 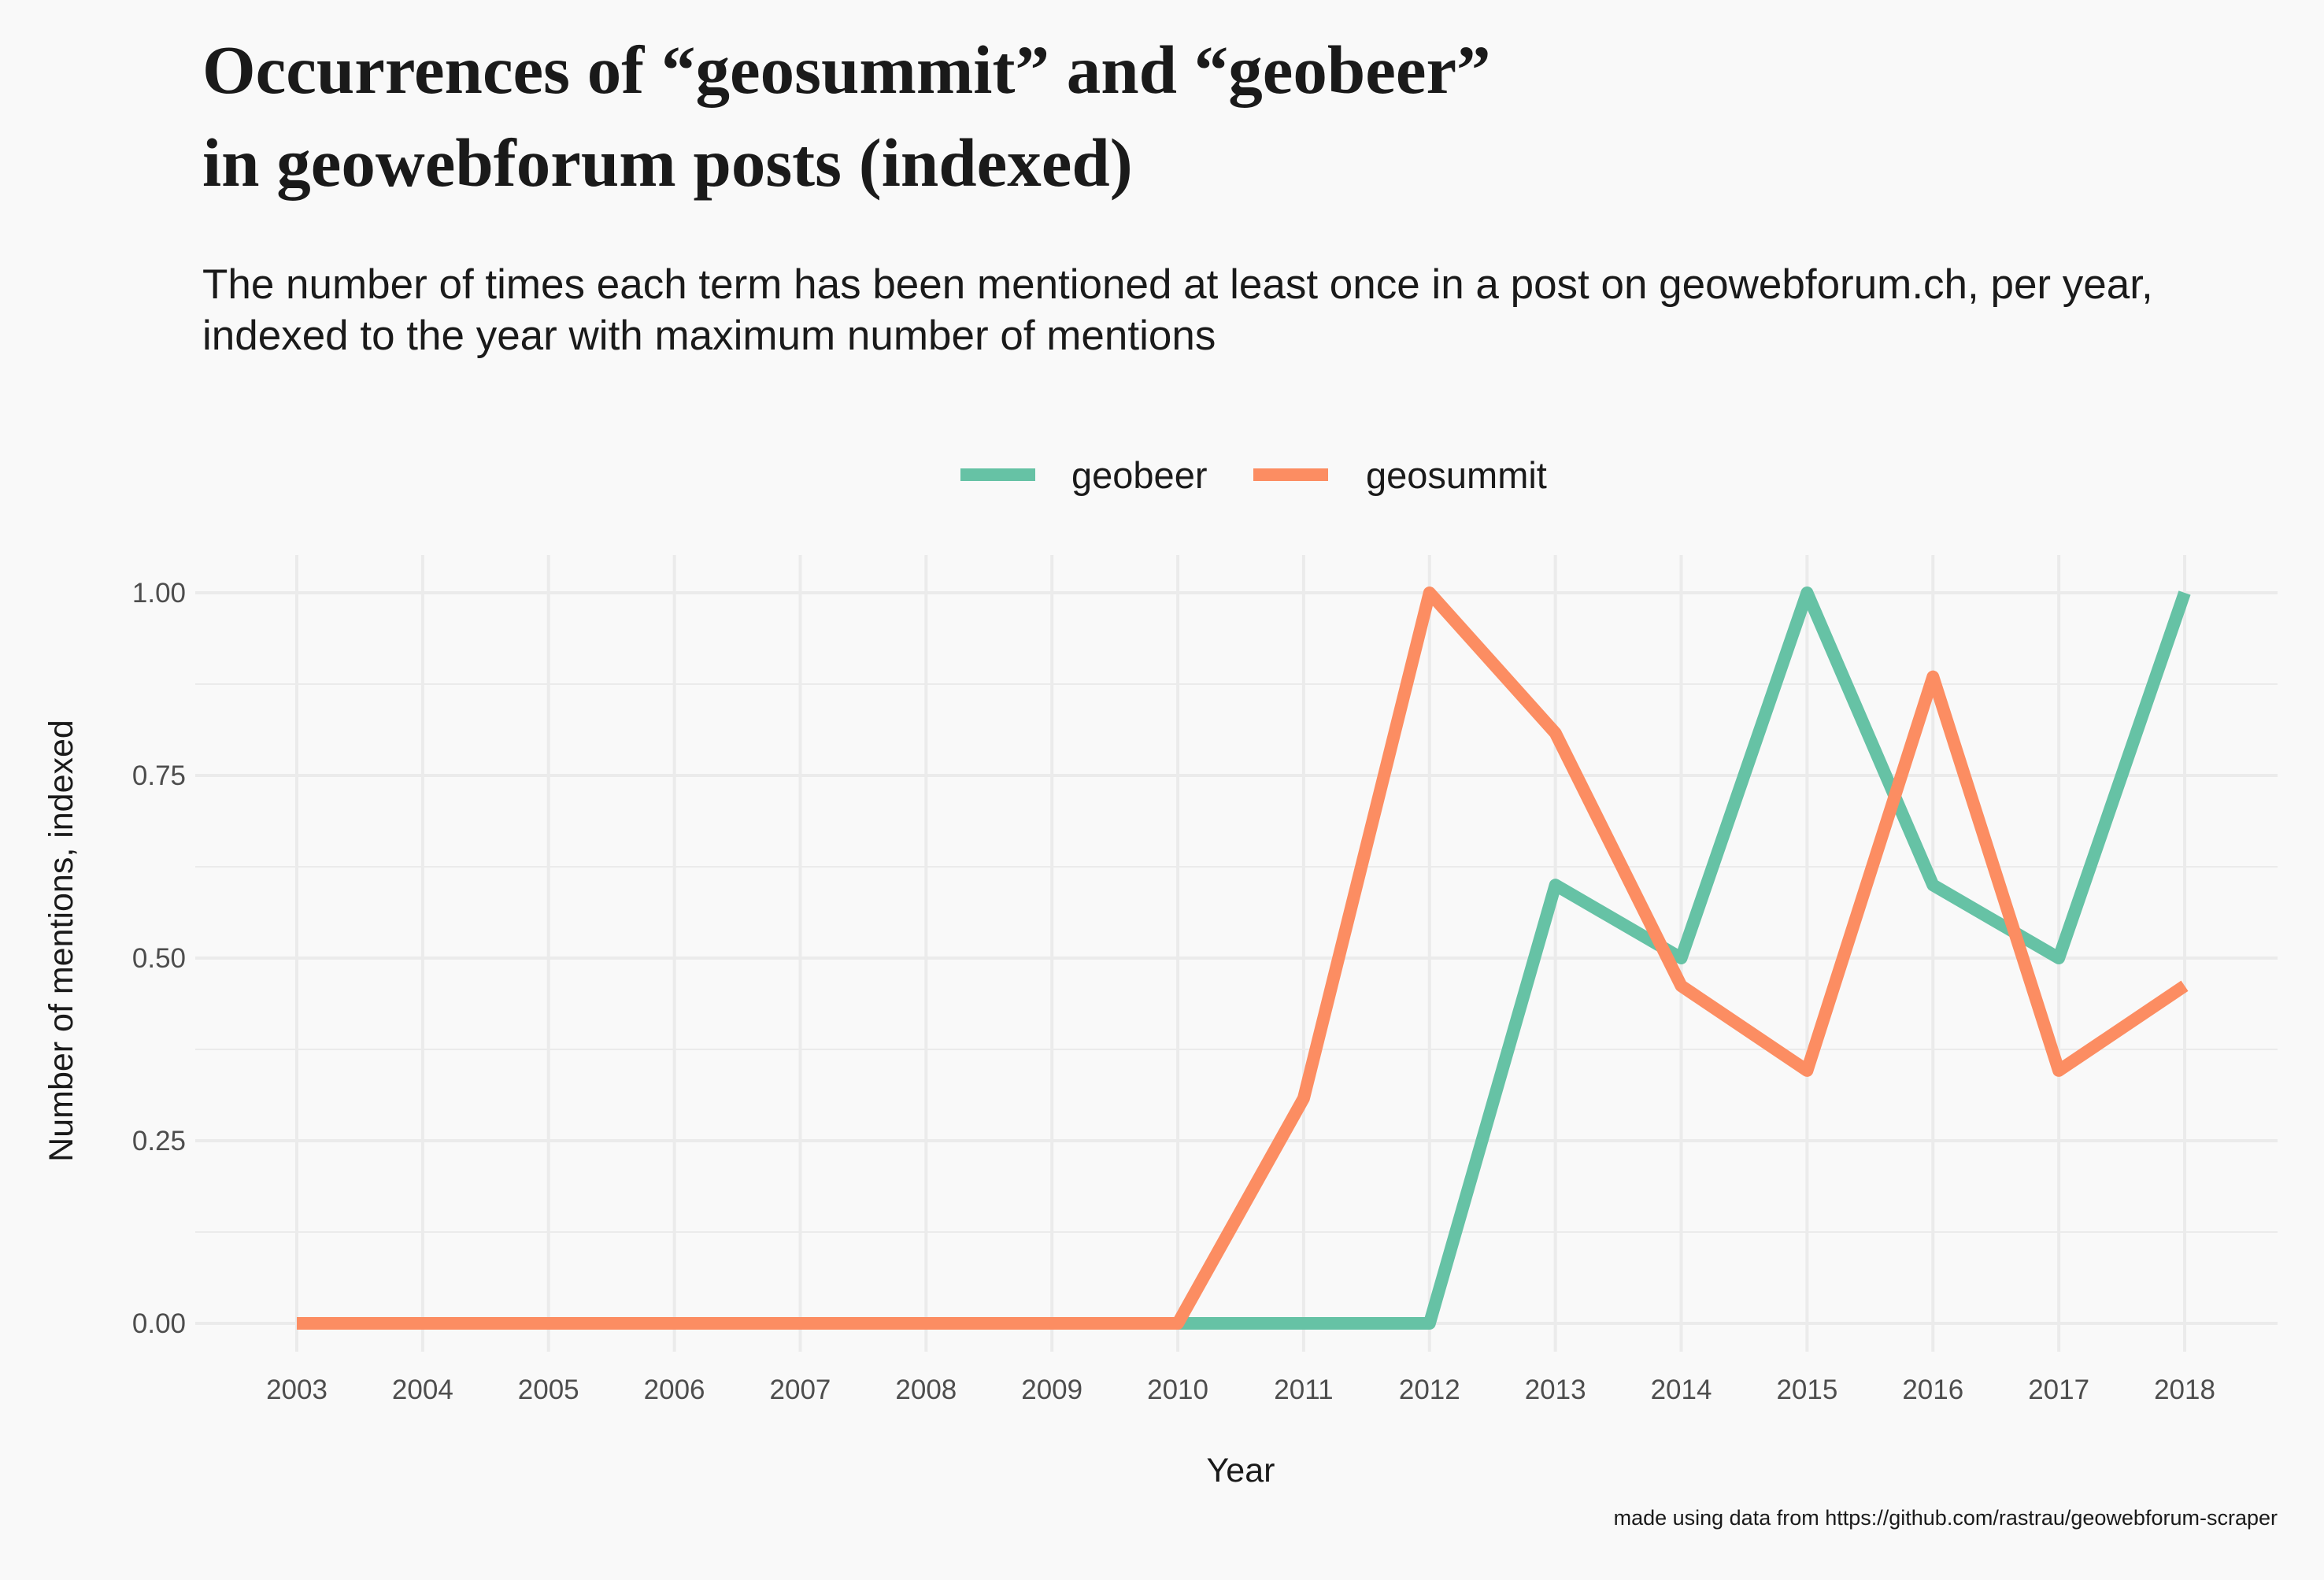 What do you see at coordinates (2184, 1390) in the screenshot?
I see `x-tick-label: 2018` at bounding box center [2184, 1390].